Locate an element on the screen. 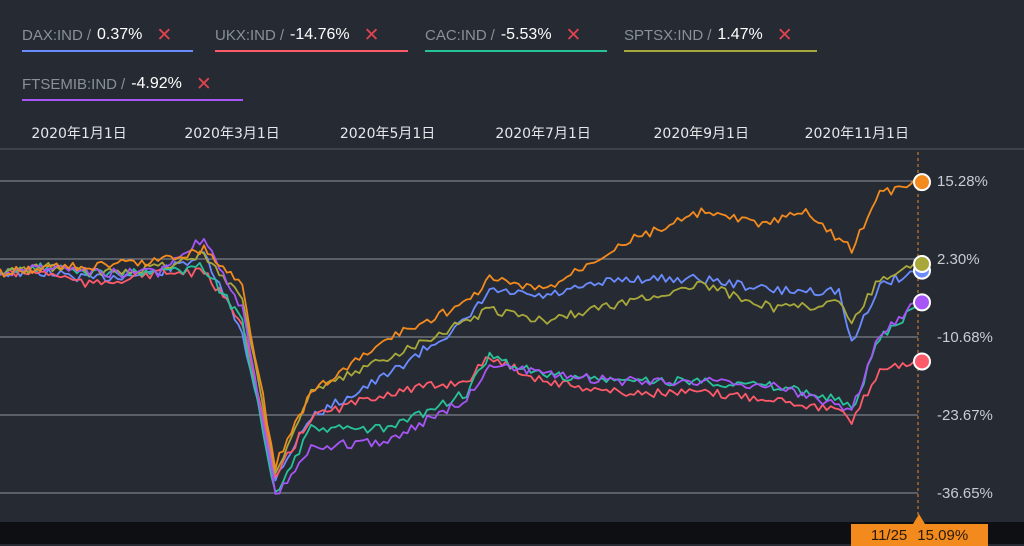 This screenshot has height=546, width=1024. x-tick-label: 2020年5月1日 is located at coordinates (387, 134).